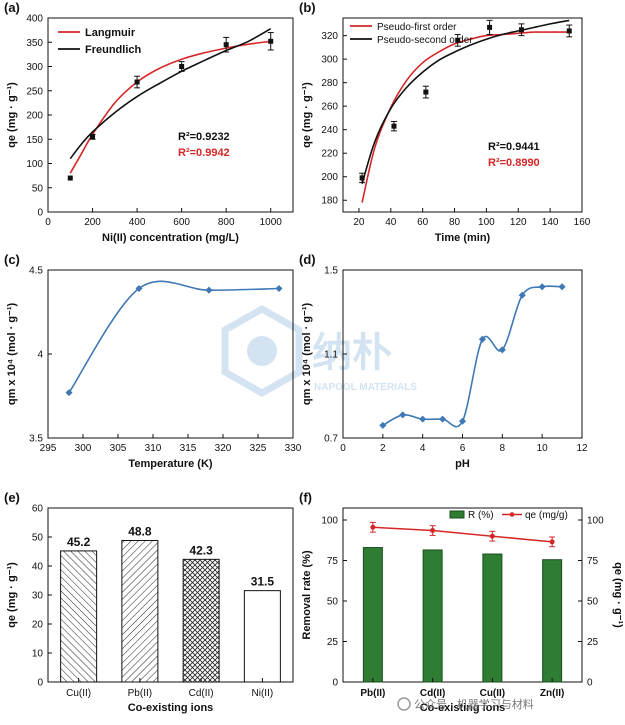  What do you see at coordinates (514, 147) in the screenshot?
I see `r2-annotation: R²=0.9441` at bounding box center [514, 147].